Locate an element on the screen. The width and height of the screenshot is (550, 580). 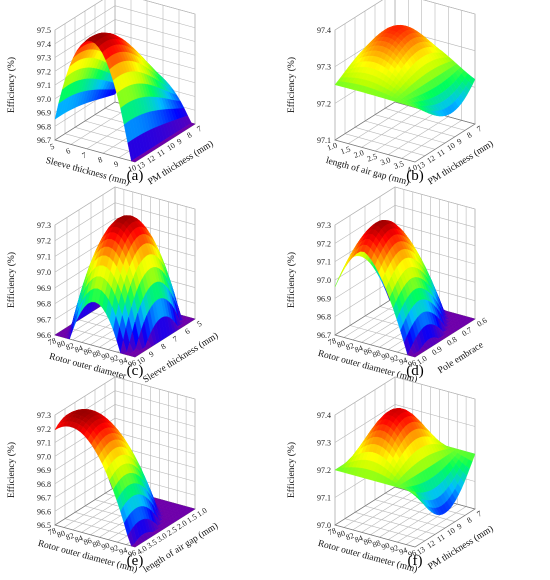
y-tick-label: 3.0 is located at coordinates (161, 537).